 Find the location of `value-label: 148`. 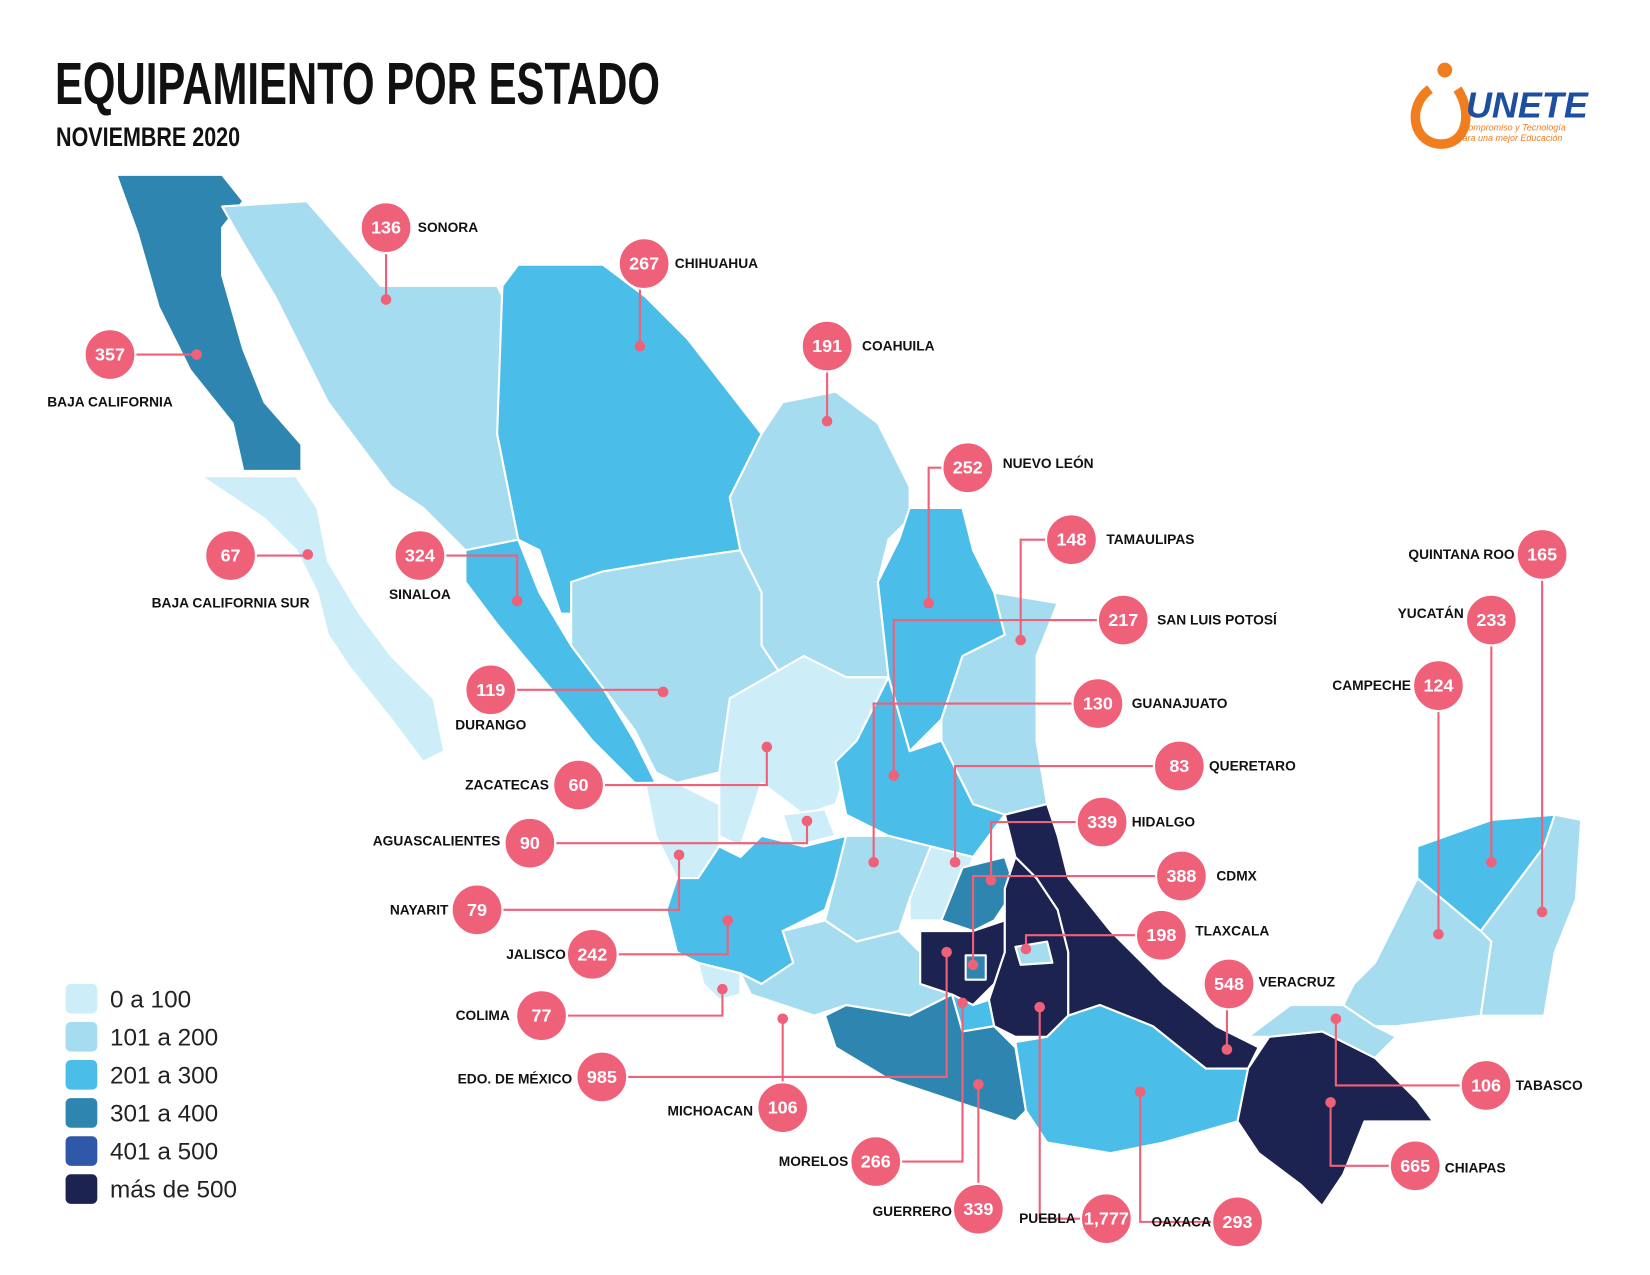

value-label: 148 is located at coordinates (1071, 540).